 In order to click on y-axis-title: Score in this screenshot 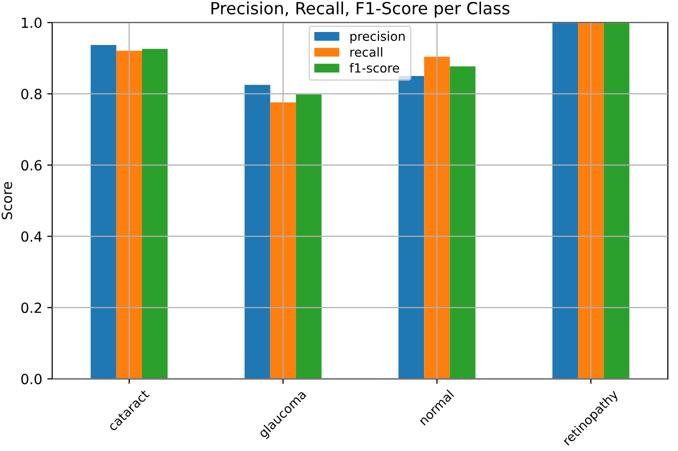, I will do `click(7, 201)`.